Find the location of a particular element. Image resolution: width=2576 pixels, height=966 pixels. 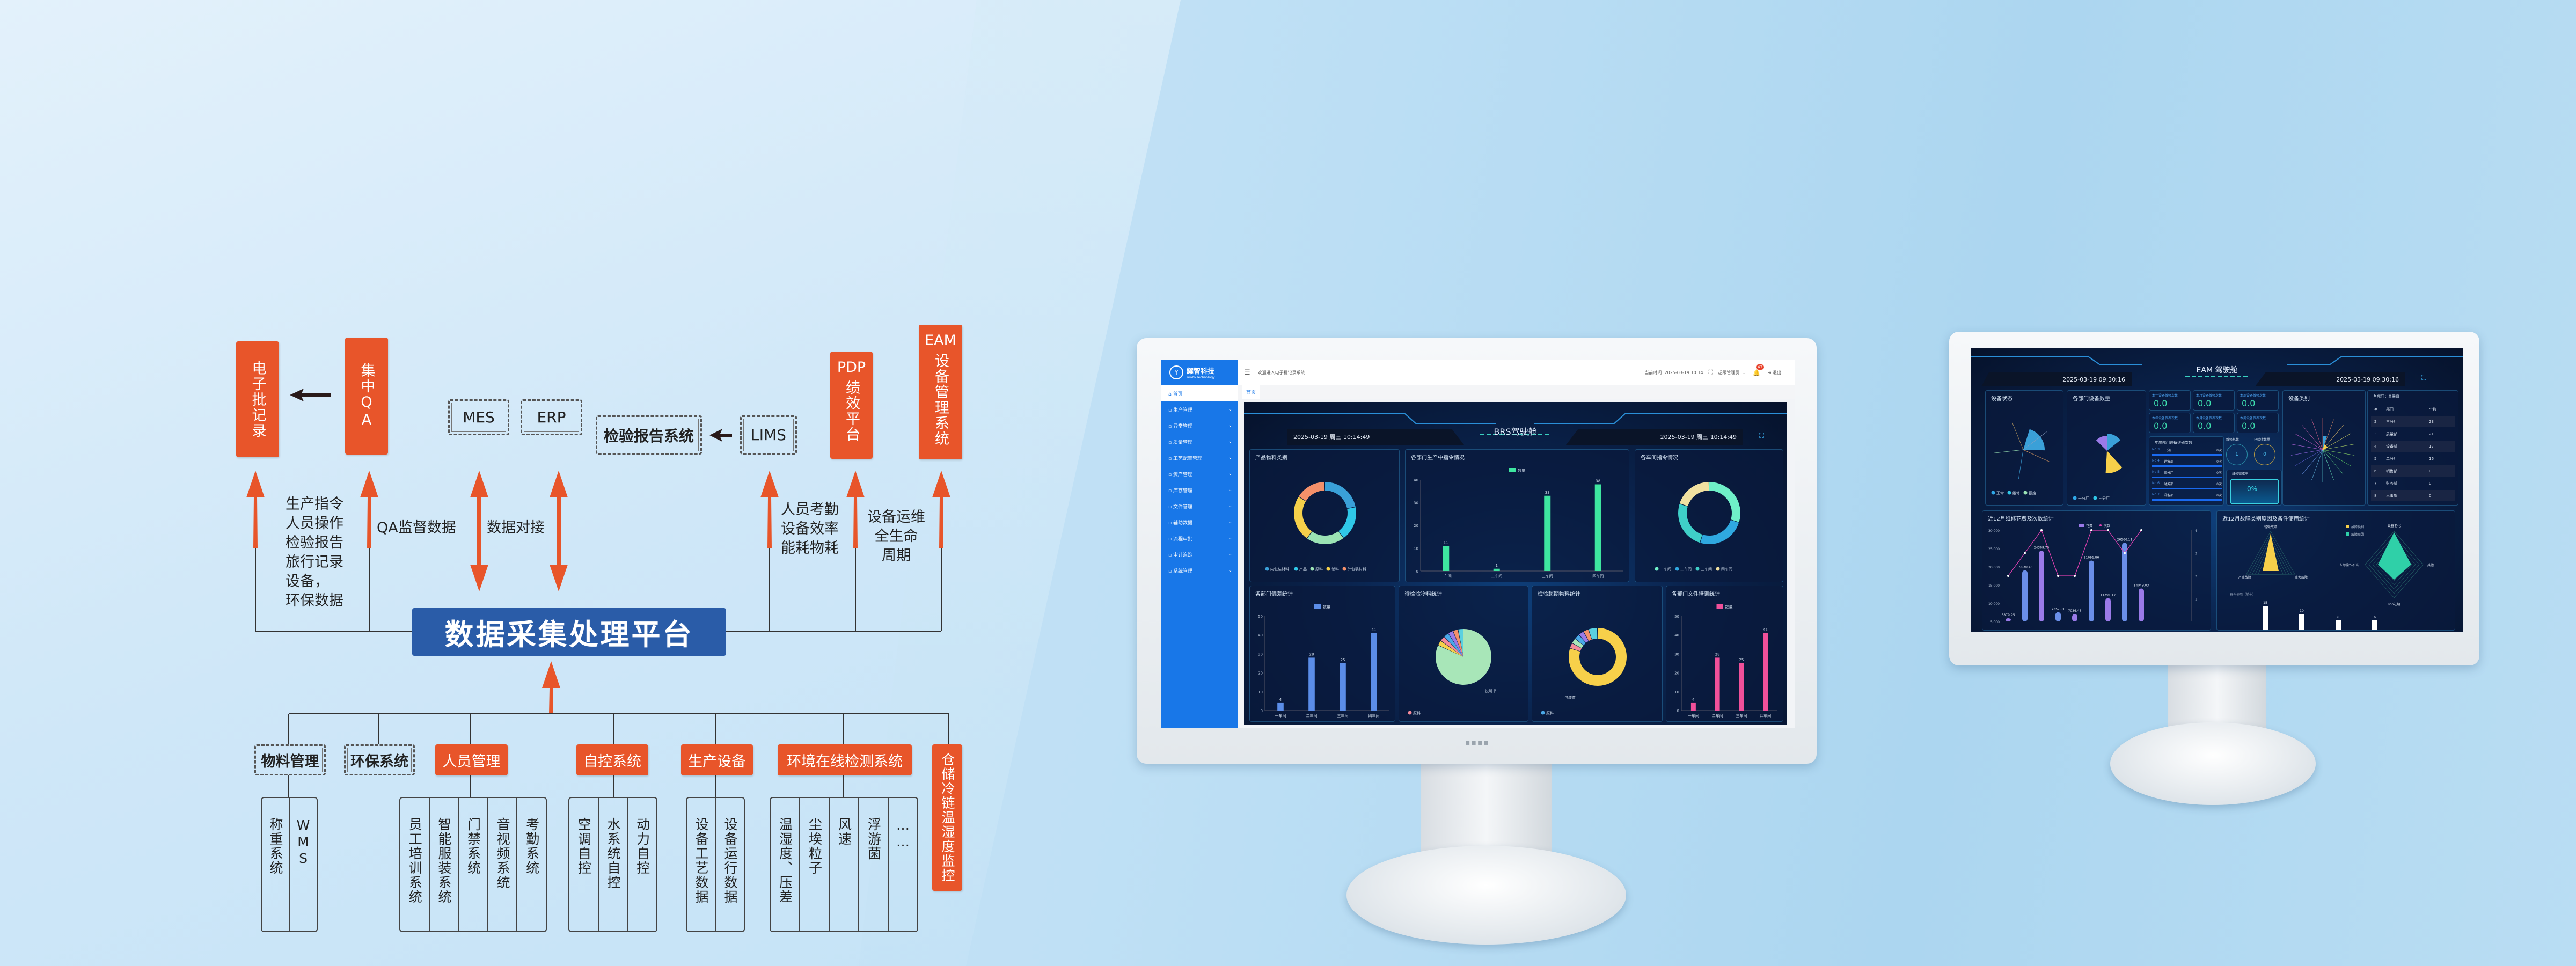

sidebar-item: ▫ 异常管理 ⌄ is located at coordinates (1199, 426).